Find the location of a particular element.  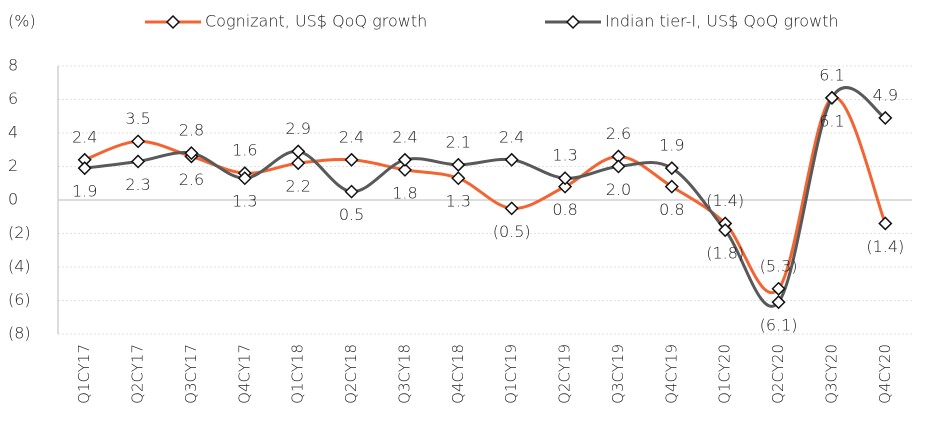

y-tick-label: 6 is located at coordinates (13, 98).